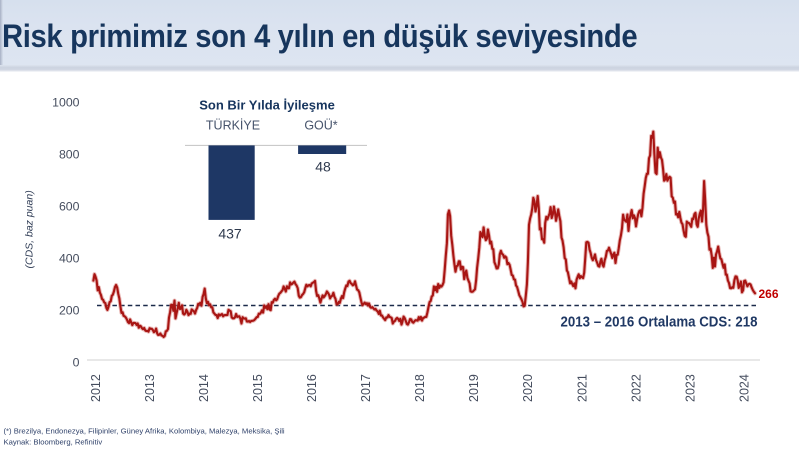 The image size is (799, 450). Describe the element at coordinates (528, 388) in the screenshot. I see `svg-text: 2020` at that location.